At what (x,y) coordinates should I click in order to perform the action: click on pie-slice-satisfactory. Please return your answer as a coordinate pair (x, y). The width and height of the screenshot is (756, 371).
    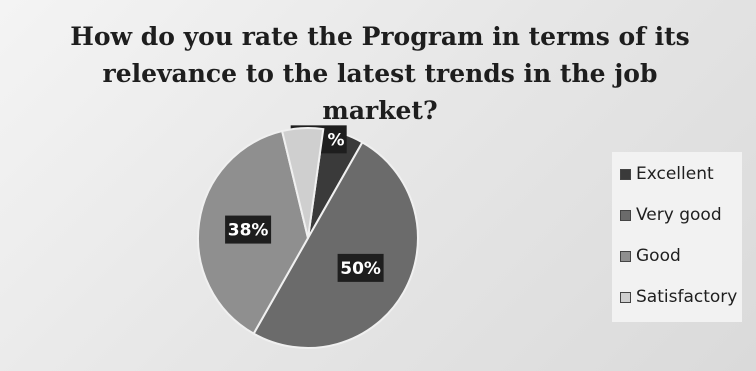
    Looking at the image, I should click on (302, 183).